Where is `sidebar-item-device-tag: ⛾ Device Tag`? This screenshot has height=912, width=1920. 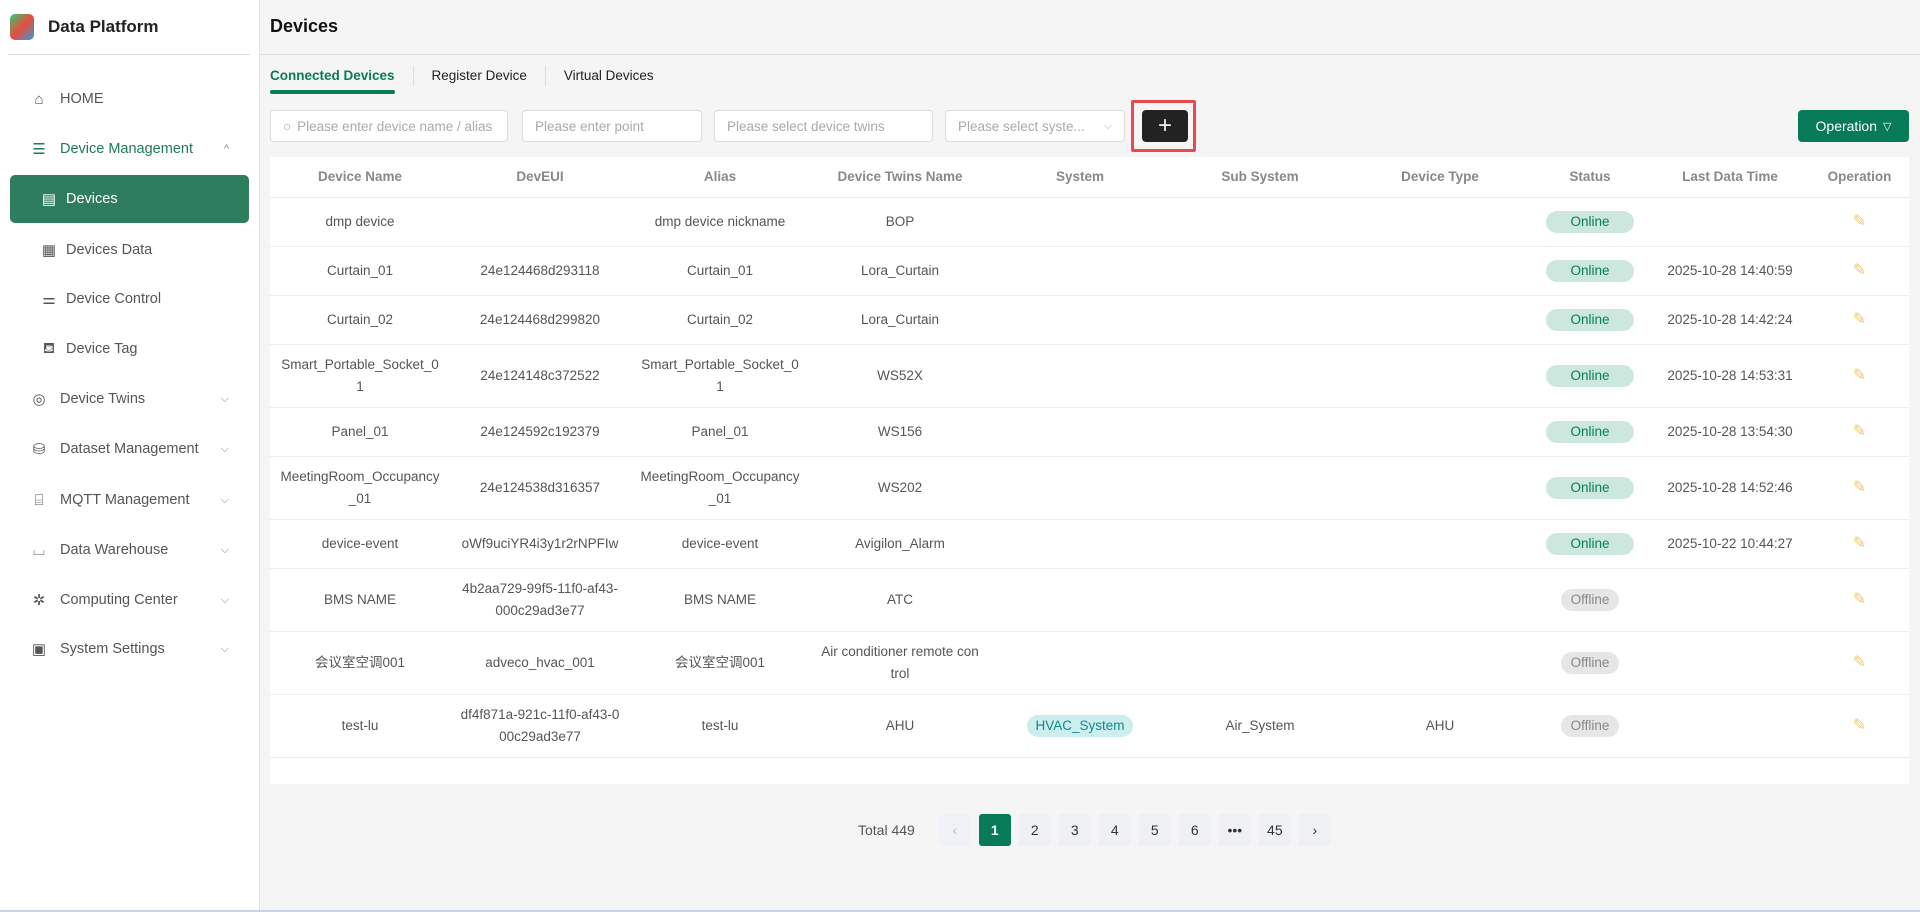 sidebar-item-device-tag: ⛾ Device Tag is located at coordinates (129, 349).